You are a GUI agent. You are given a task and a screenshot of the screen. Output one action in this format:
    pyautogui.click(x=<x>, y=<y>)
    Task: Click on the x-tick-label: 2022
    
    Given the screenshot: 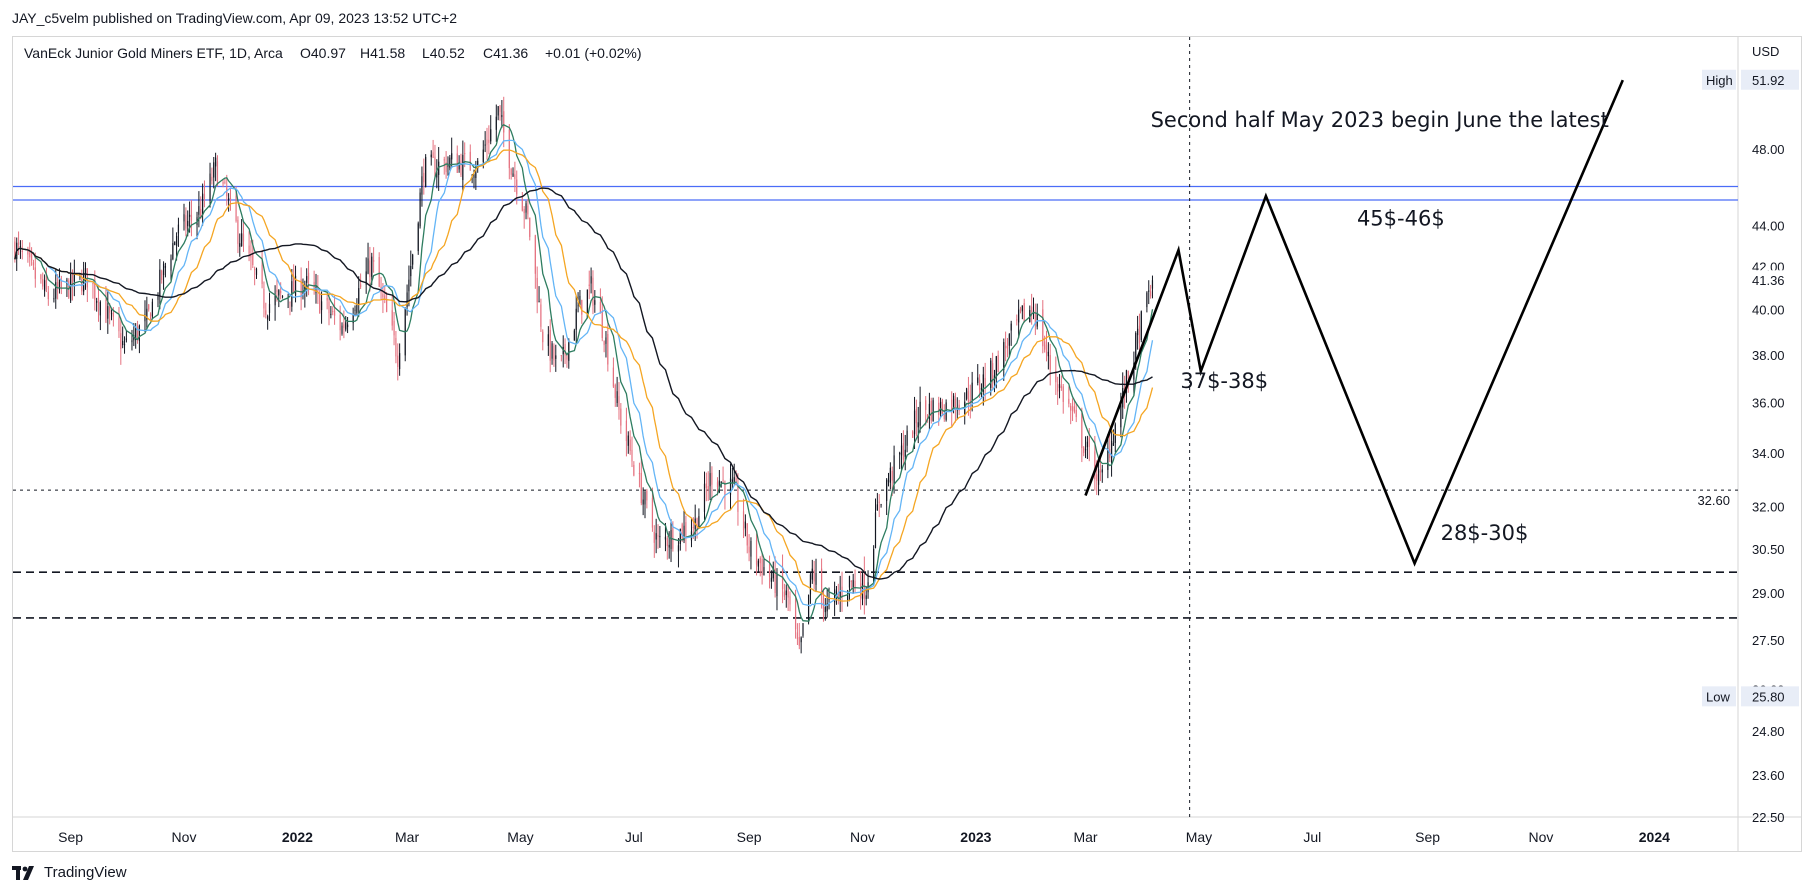 What is the action you would take?
    pyautogui.click(x=297, y=837)
    